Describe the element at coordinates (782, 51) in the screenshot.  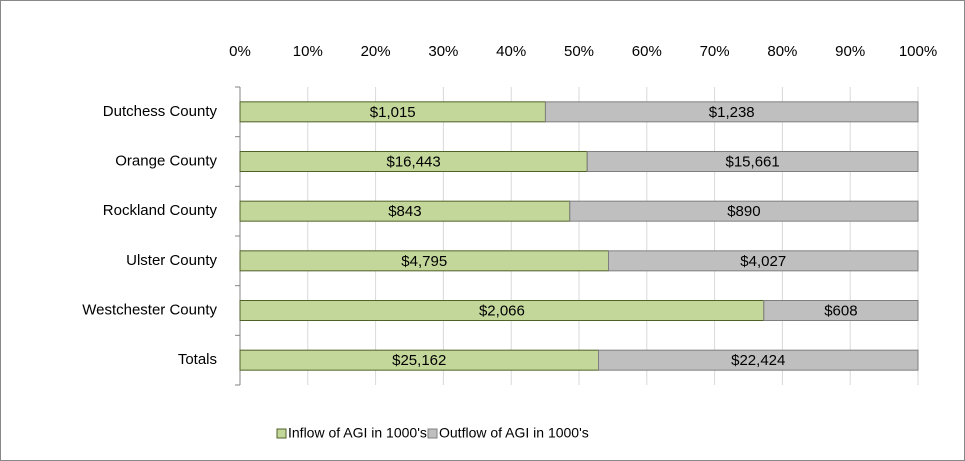
I see `x-tick-label: 80%` at that location.